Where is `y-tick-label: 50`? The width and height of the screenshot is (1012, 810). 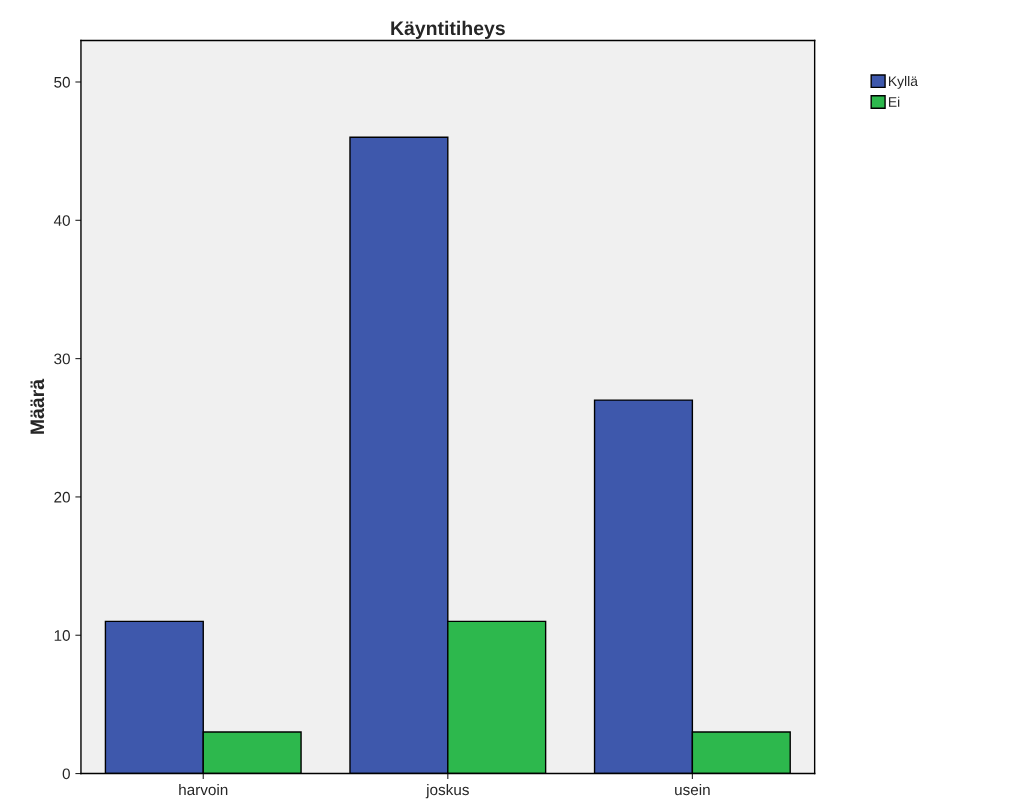 y-tick-label: 50 is located at coordinates (62, 82).